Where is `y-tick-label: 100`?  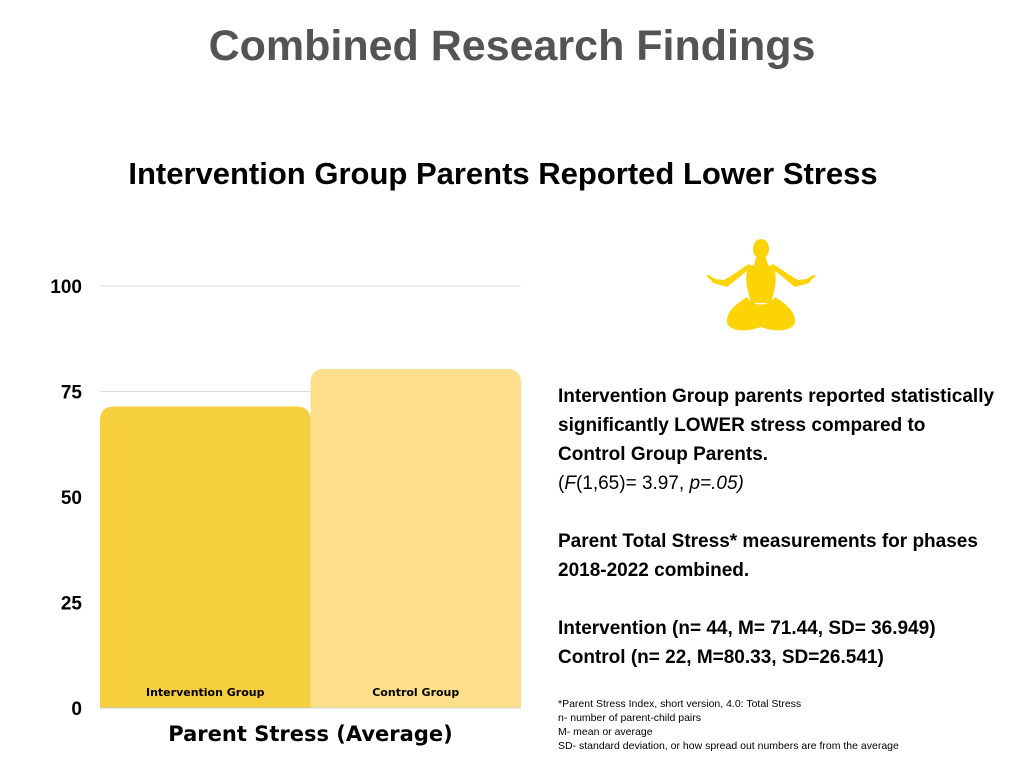
y-tick-label: 100 is located at coordinates (66, 287).